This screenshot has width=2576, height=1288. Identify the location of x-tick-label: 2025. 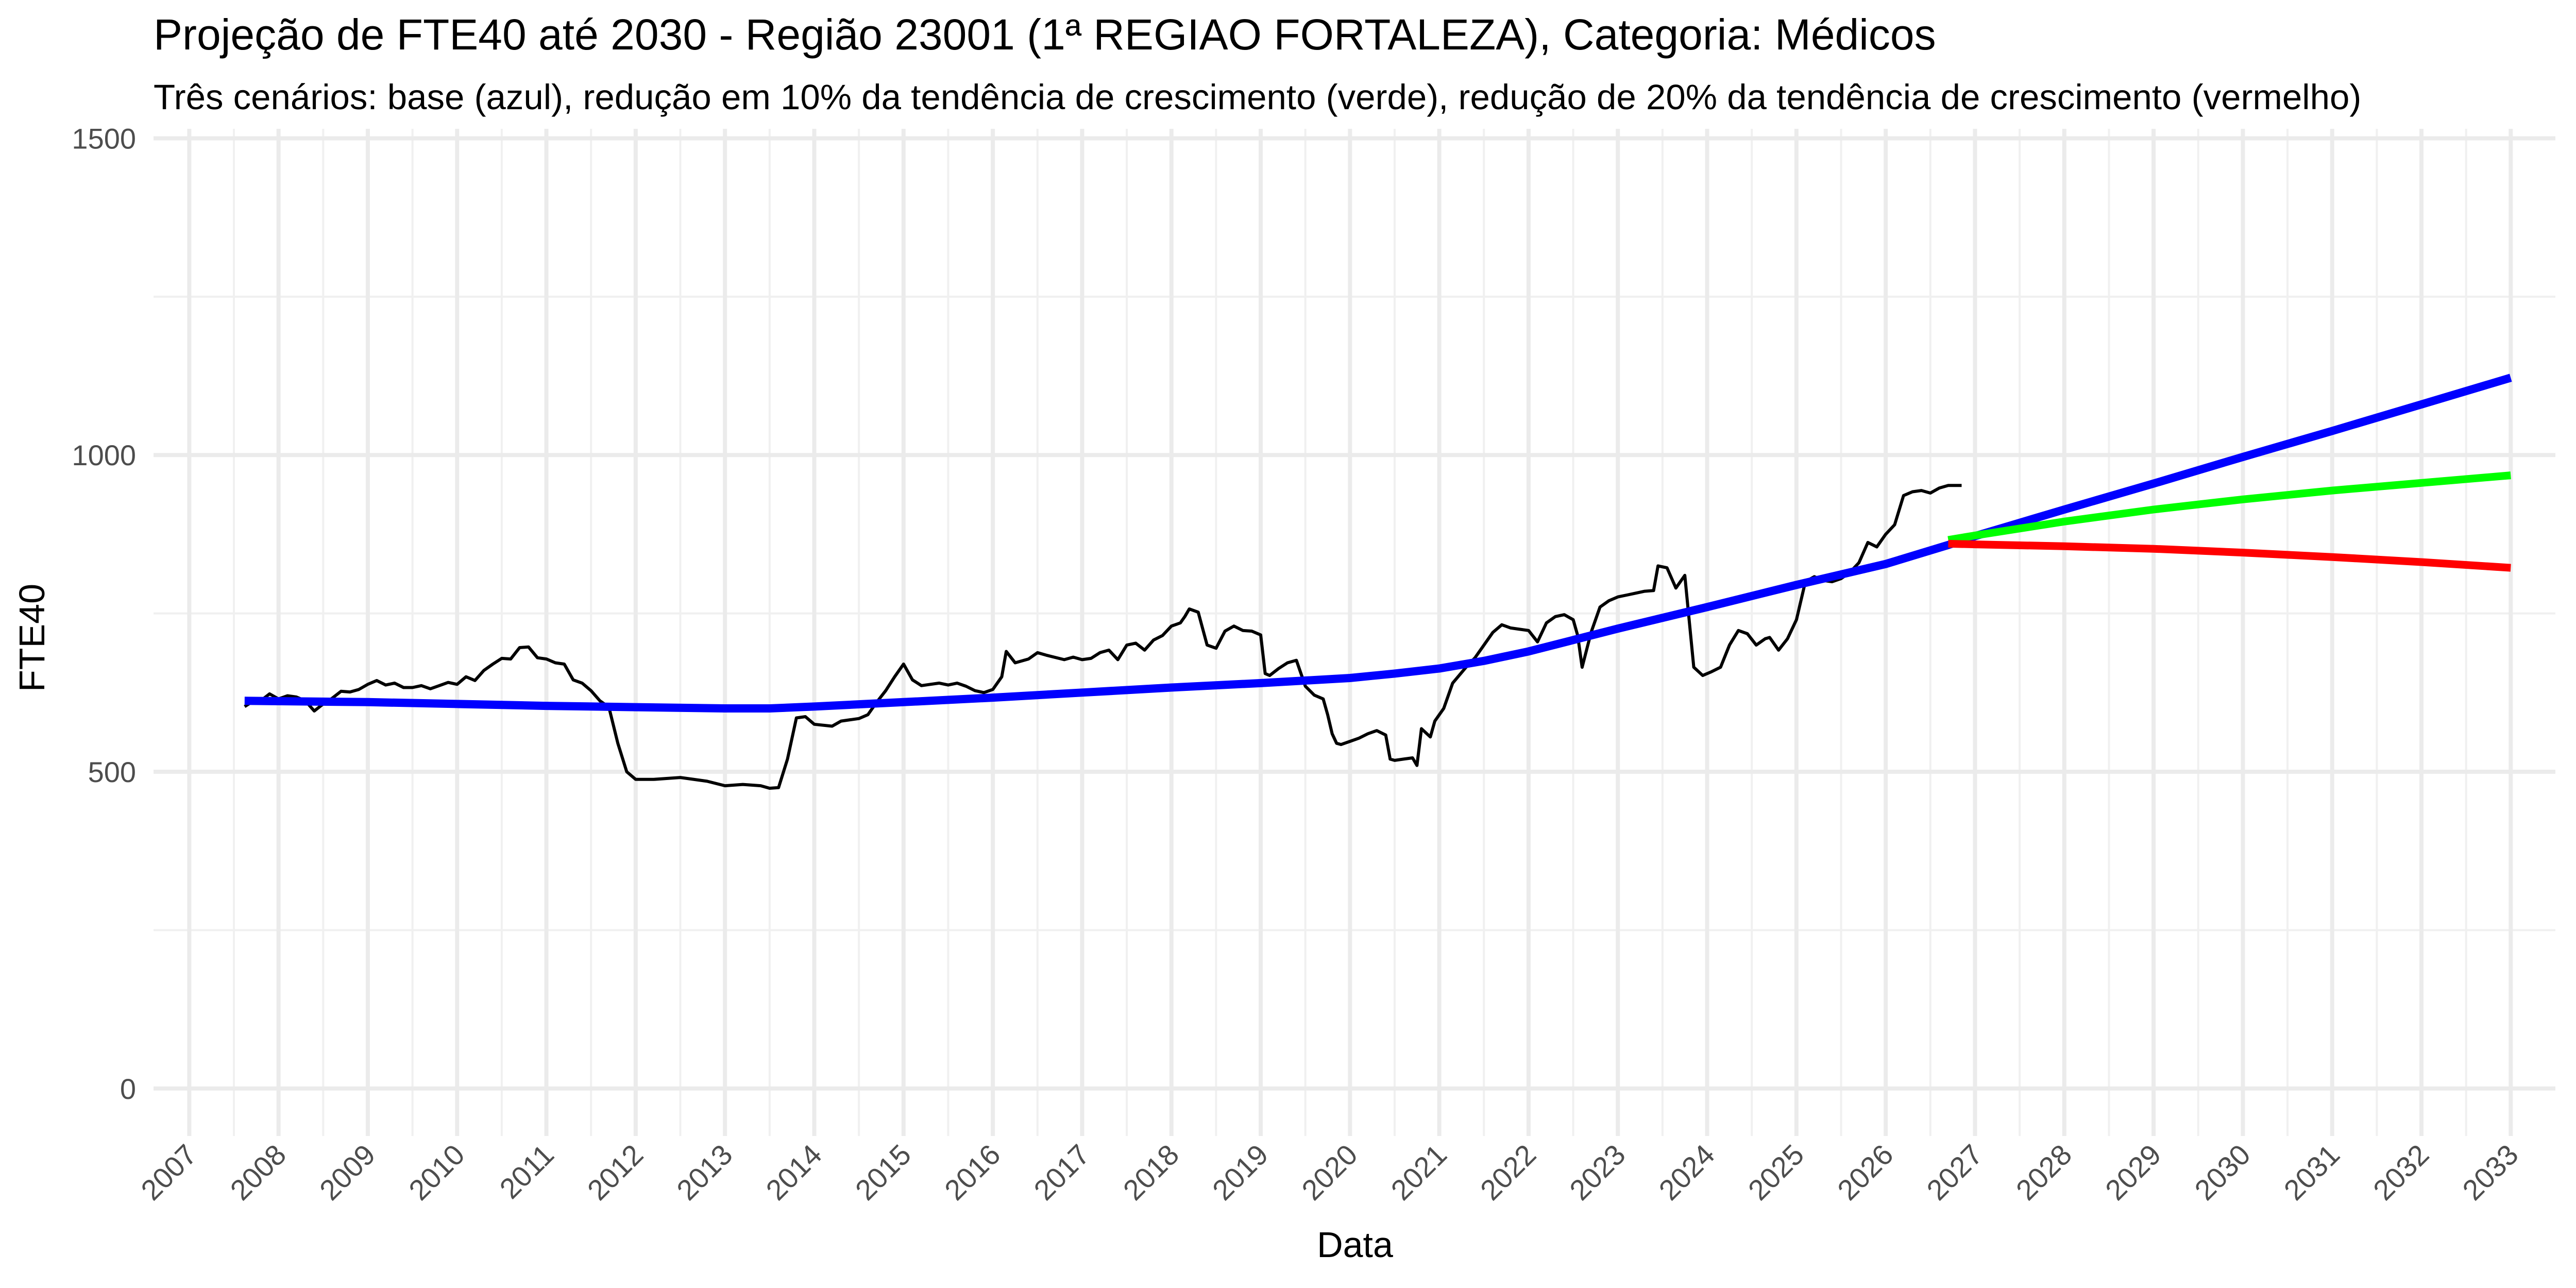
(1776, 1172).